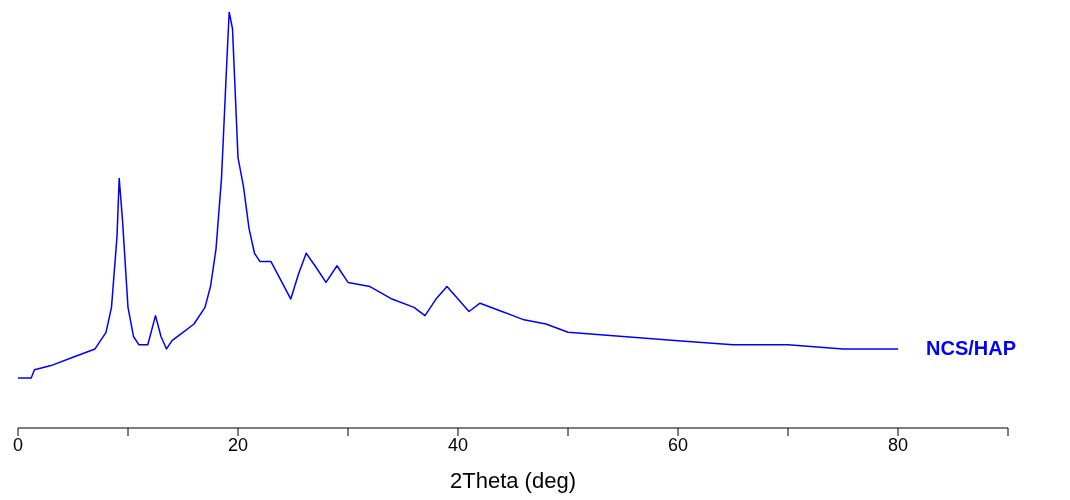 This screenshot has height=500, width=1070. I want to click on x-tick-label: 0, so click(18, 444).